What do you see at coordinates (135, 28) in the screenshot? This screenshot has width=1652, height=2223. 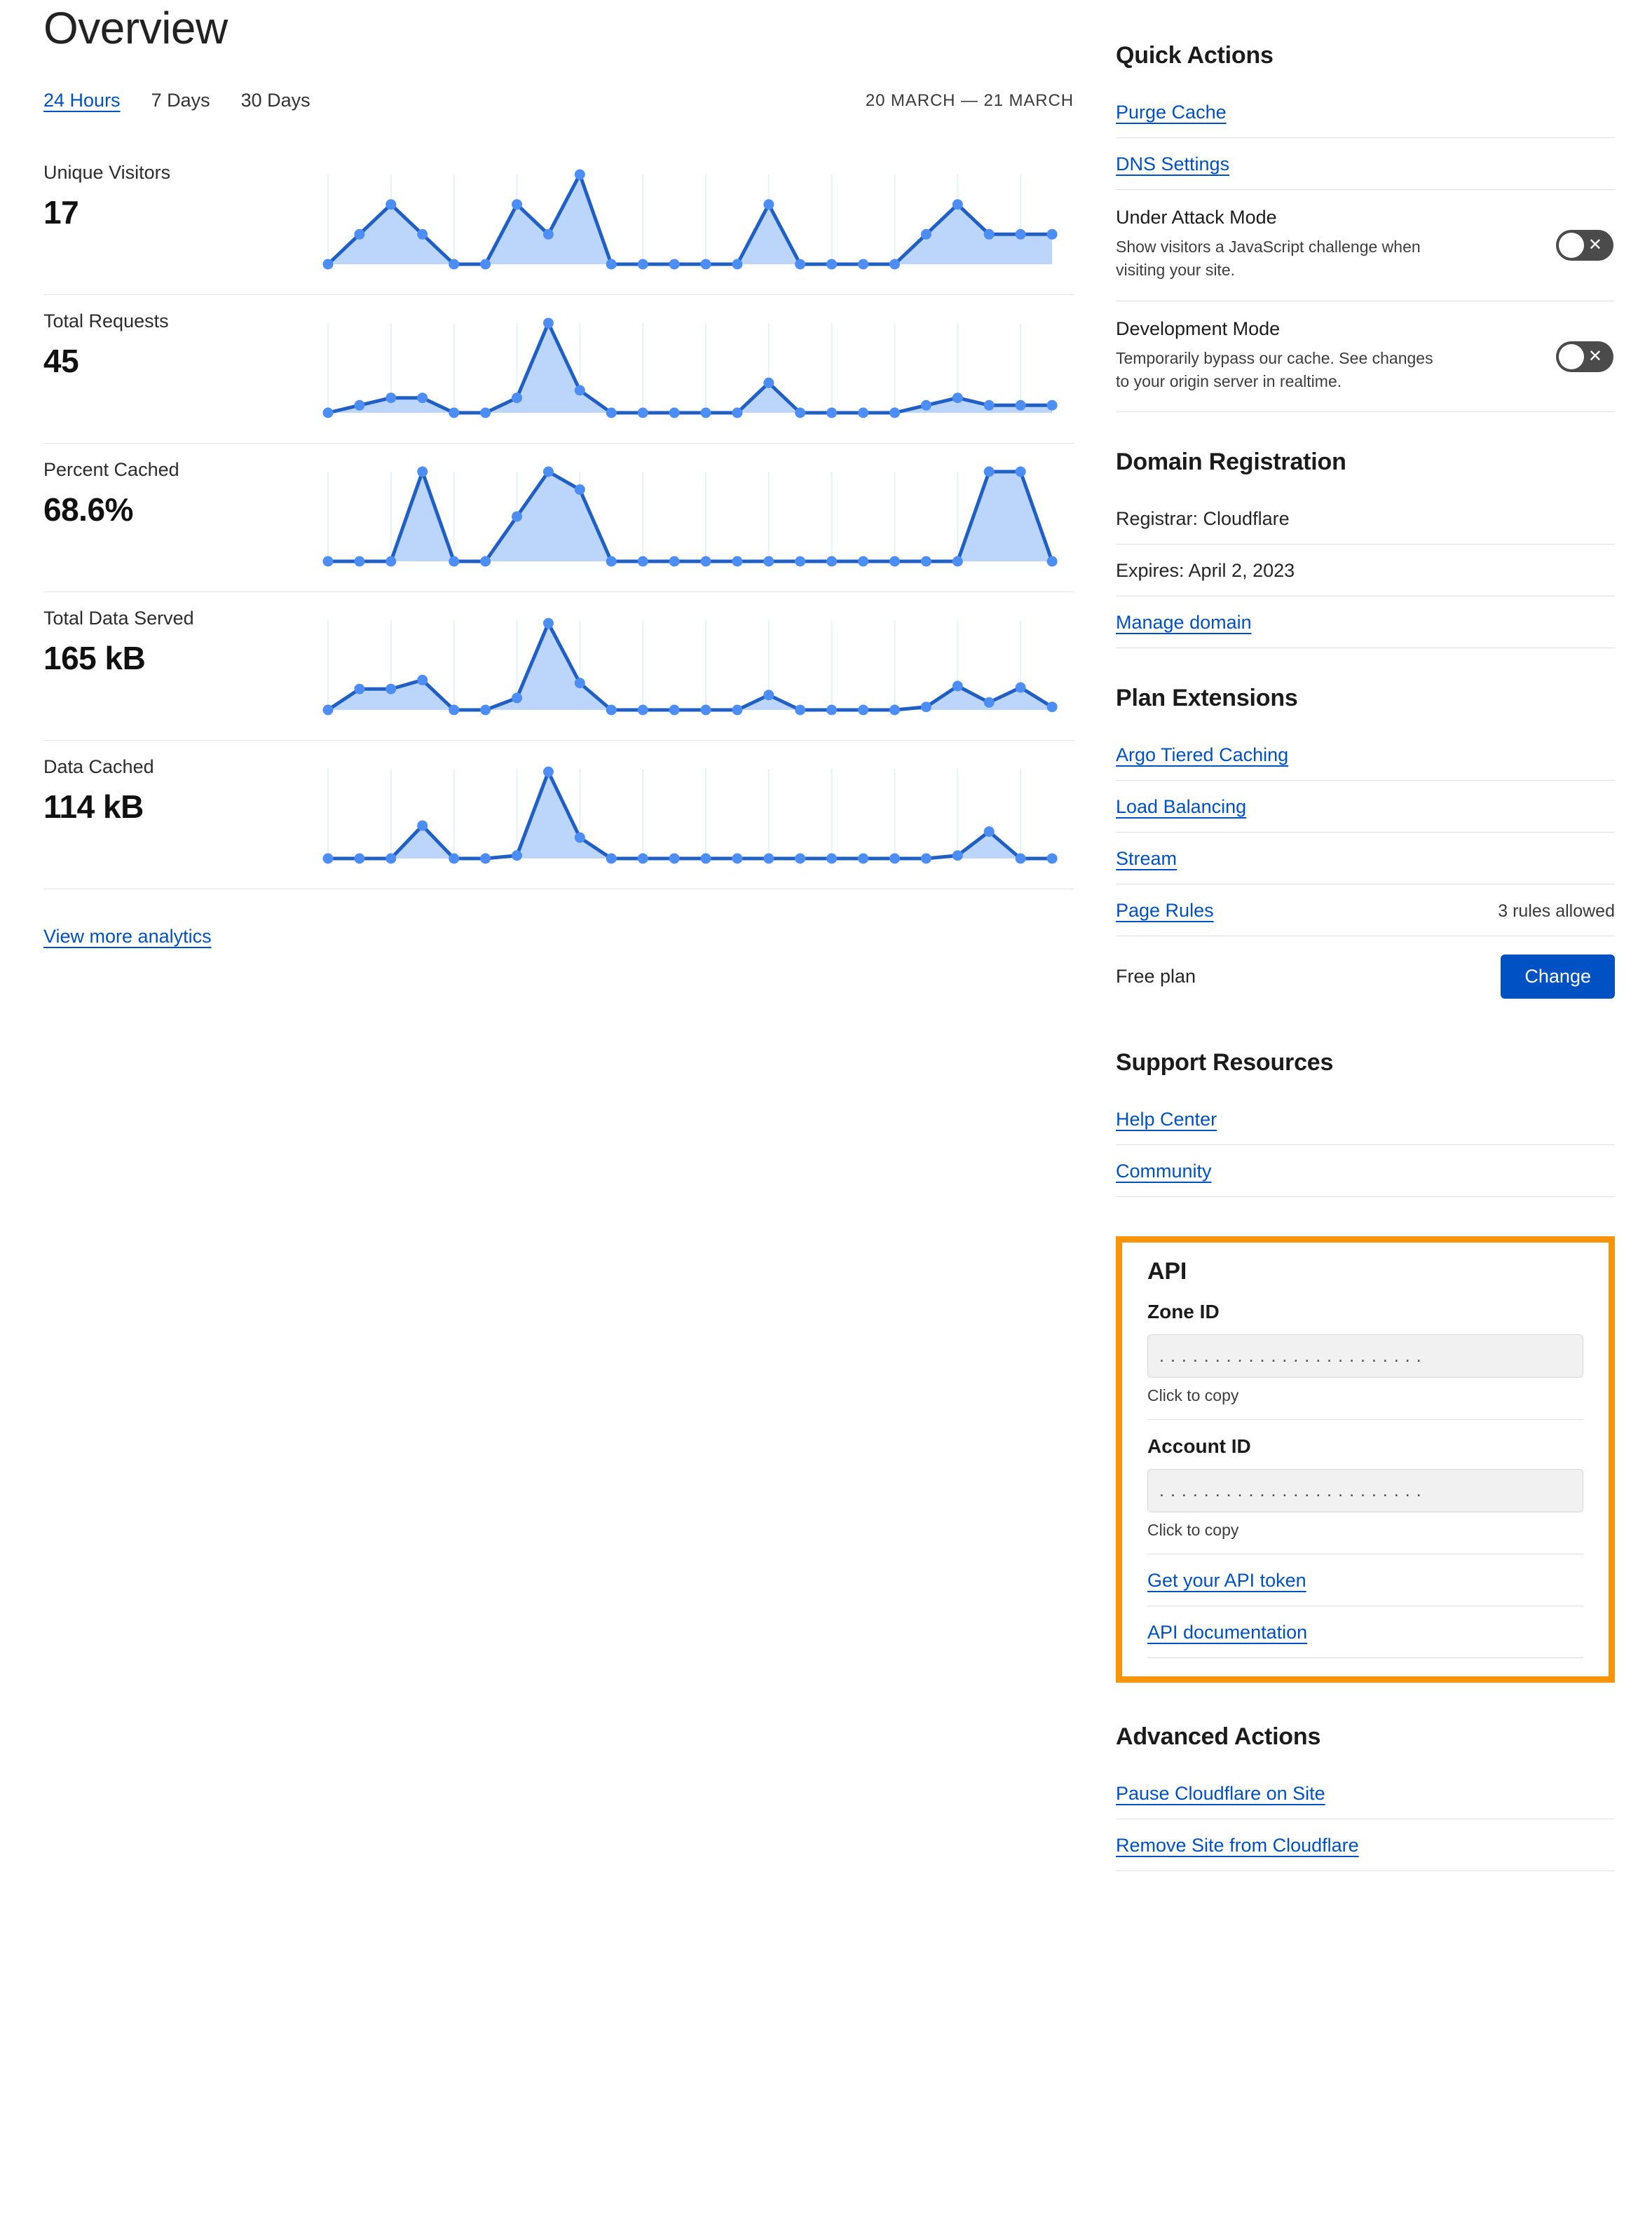 I see `page-title: Overview` at bounding box center [135, 28].